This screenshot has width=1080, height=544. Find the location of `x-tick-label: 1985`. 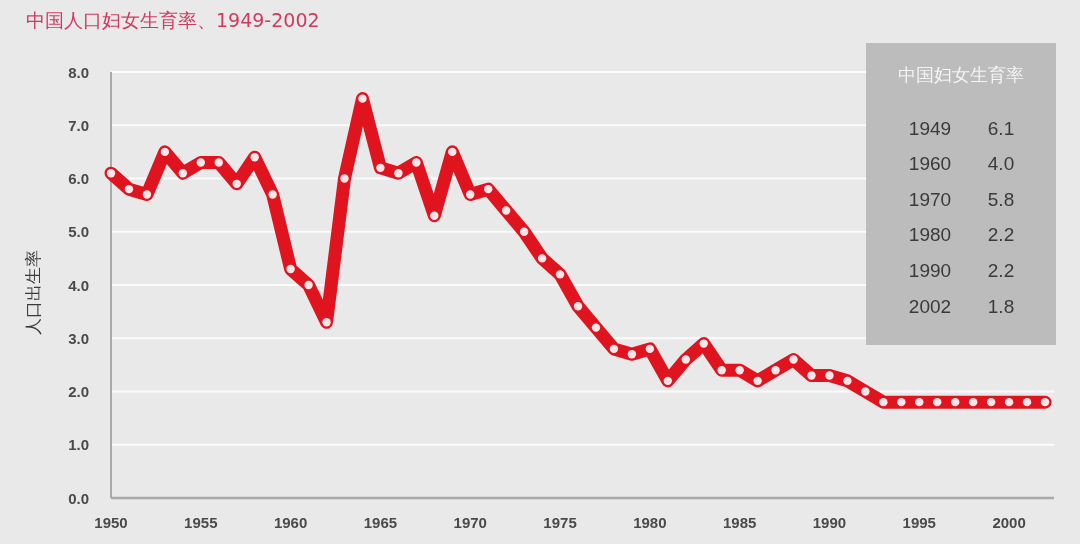

x-tick-label: 1985 is located at coordinates (739, 522).